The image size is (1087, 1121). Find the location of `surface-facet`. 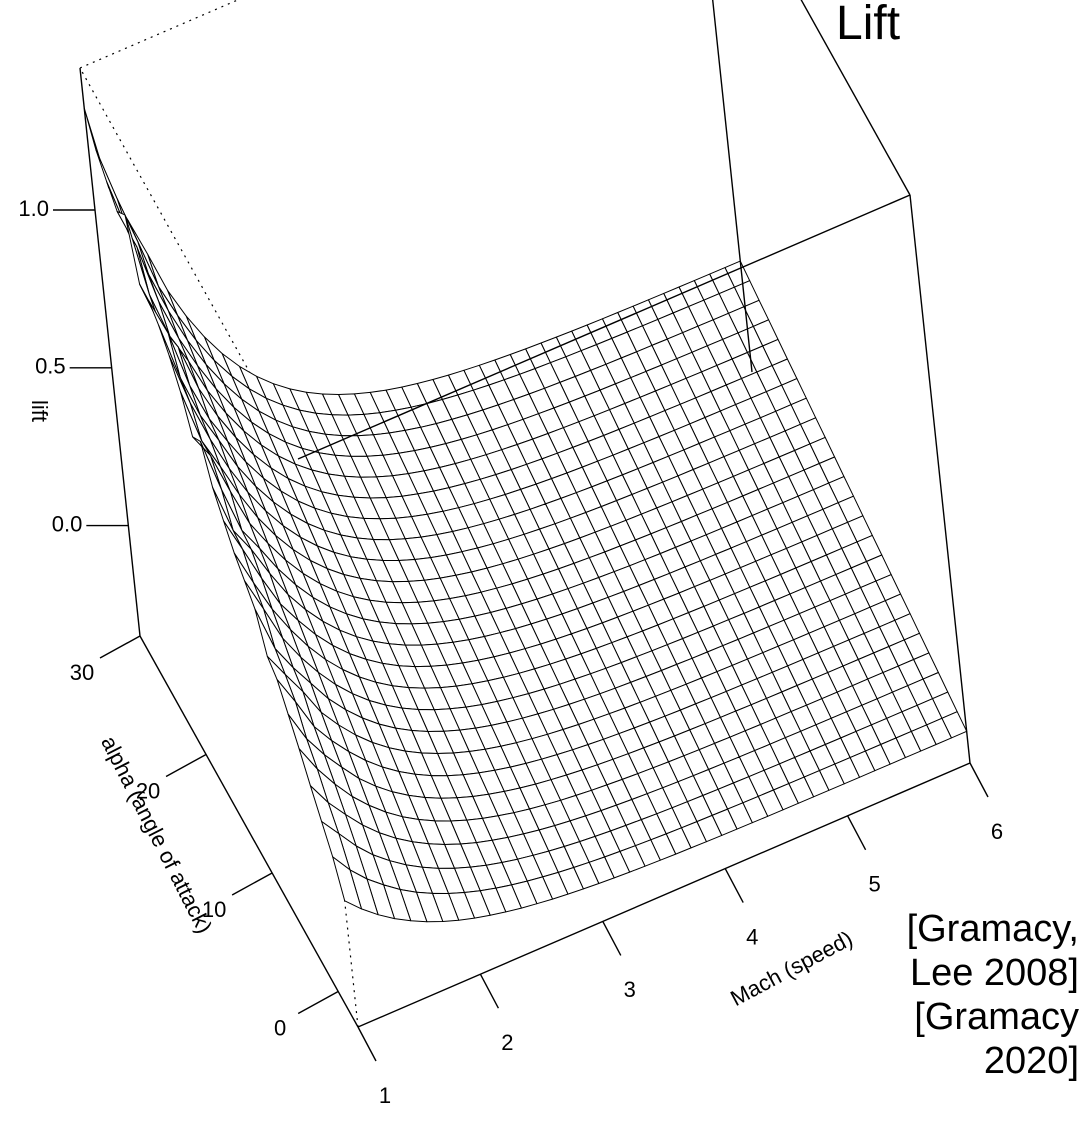

surface-facet is located at coordinates (347, 883).